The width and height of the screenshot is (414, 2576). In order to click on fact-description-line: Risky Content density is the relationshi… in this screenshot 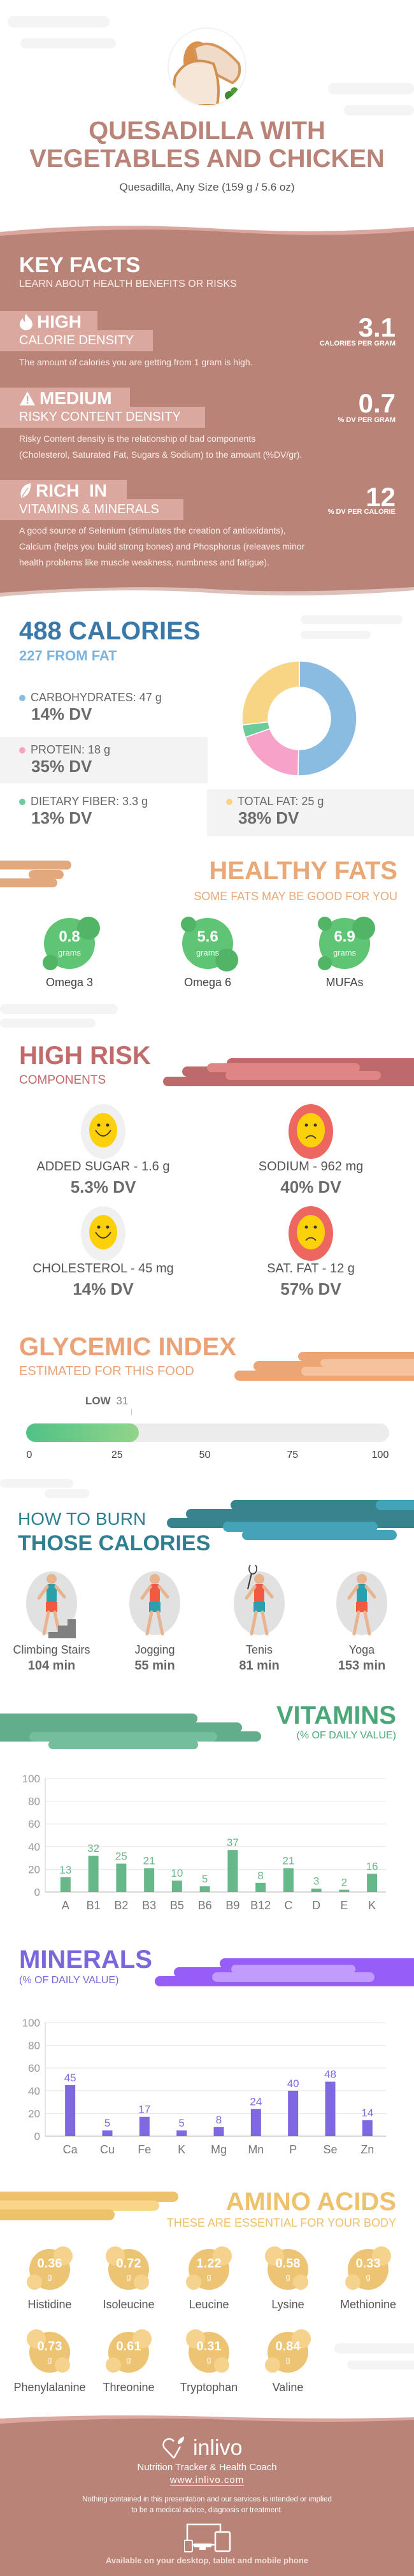, I will do `click(138, 438)`.